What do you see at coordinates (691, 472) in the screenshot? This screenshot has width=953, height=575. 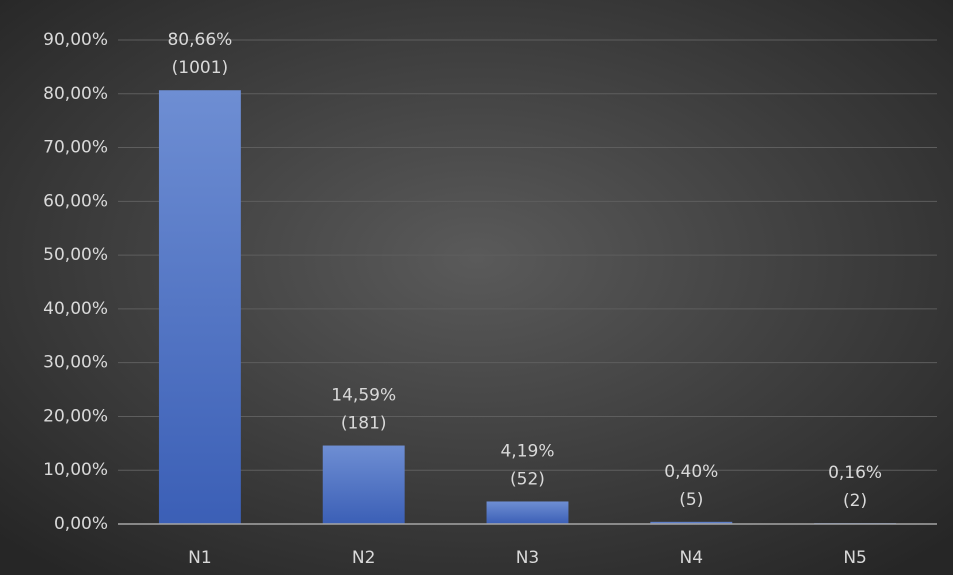 I see `value-label: 0,40%` at bounding box center [691, 472].